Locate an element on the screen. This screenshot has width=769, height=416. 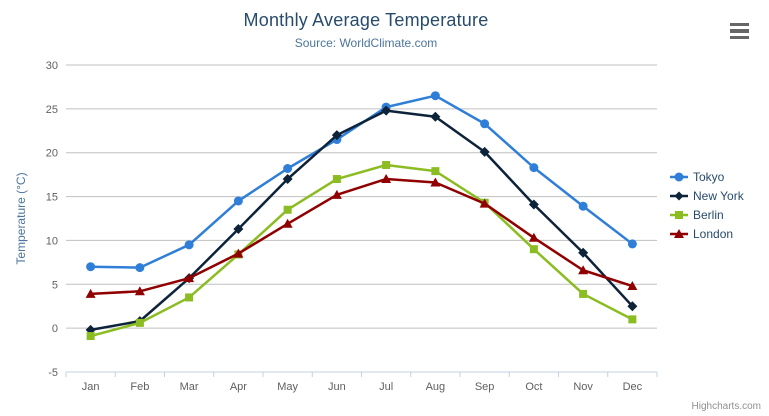
data-point-london-may is located at coordinates (287, 223).